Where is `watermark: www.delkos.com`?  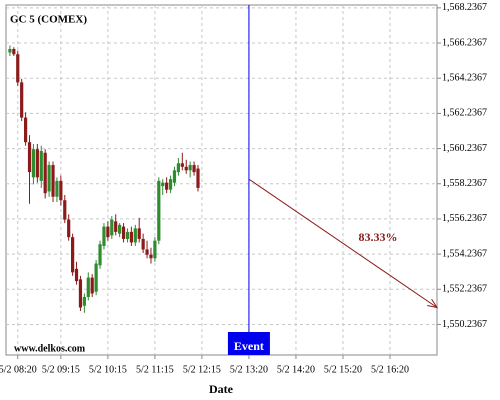
watermark: www.delkos.com is located at coordinates (50, 348).